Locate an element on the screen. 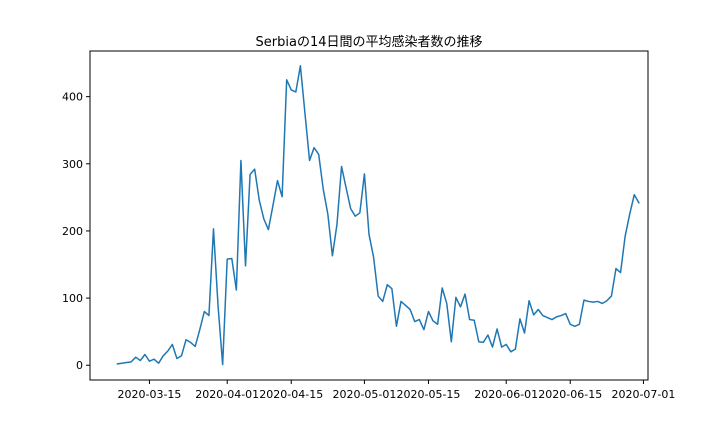 Image resolution: width=720 pixels, height=432 pixels. x-tick-label: 2020-07-01 is located at coordinates (643, 394).